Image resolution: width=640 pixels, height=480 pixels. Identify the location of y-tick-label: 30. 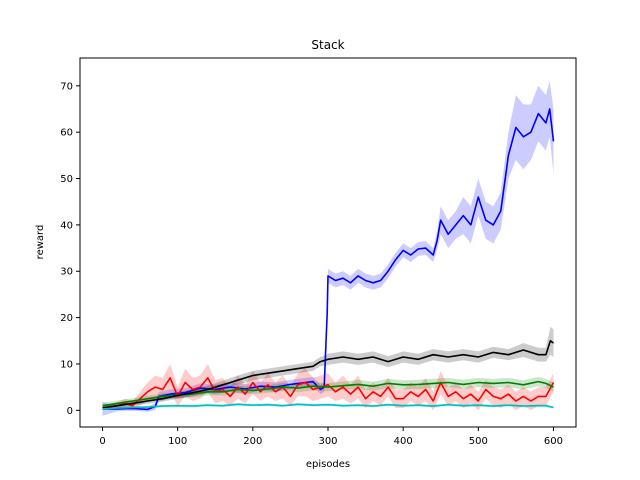
(66, 272).